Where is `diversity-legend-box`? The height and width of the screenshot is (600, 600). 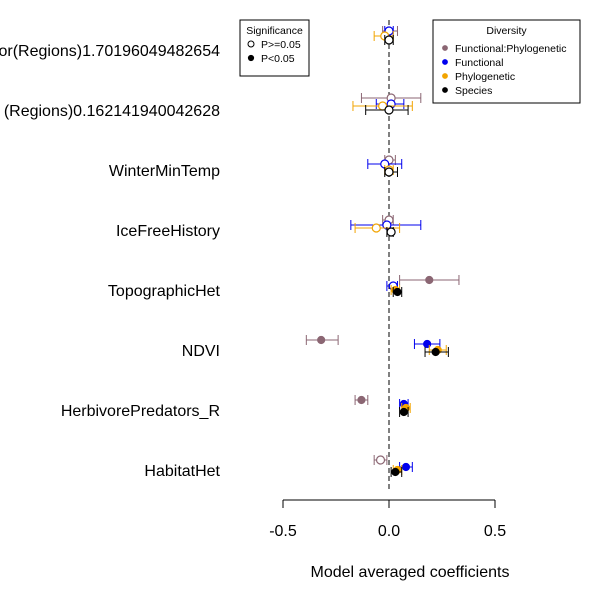
diversity-legend-box is located at coordinates (506, 61).